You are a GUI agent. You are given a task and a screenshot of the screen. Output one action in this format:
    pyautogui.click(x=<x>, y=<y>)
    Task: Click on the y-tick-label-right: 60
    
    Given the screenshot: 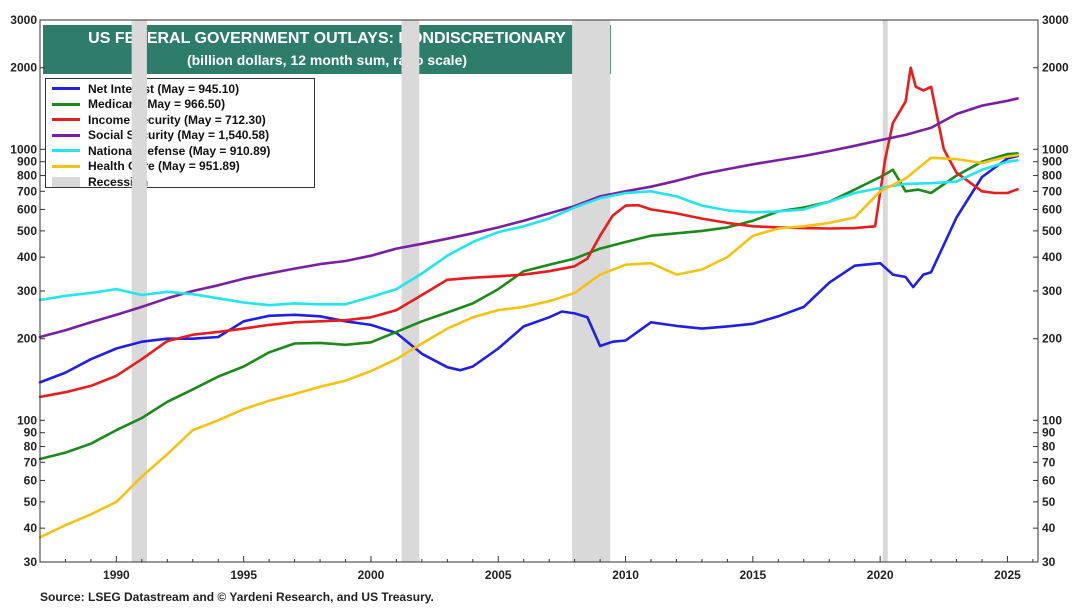 What is the action you would take?
    pyautogui.click(x=1049, y=480)
    